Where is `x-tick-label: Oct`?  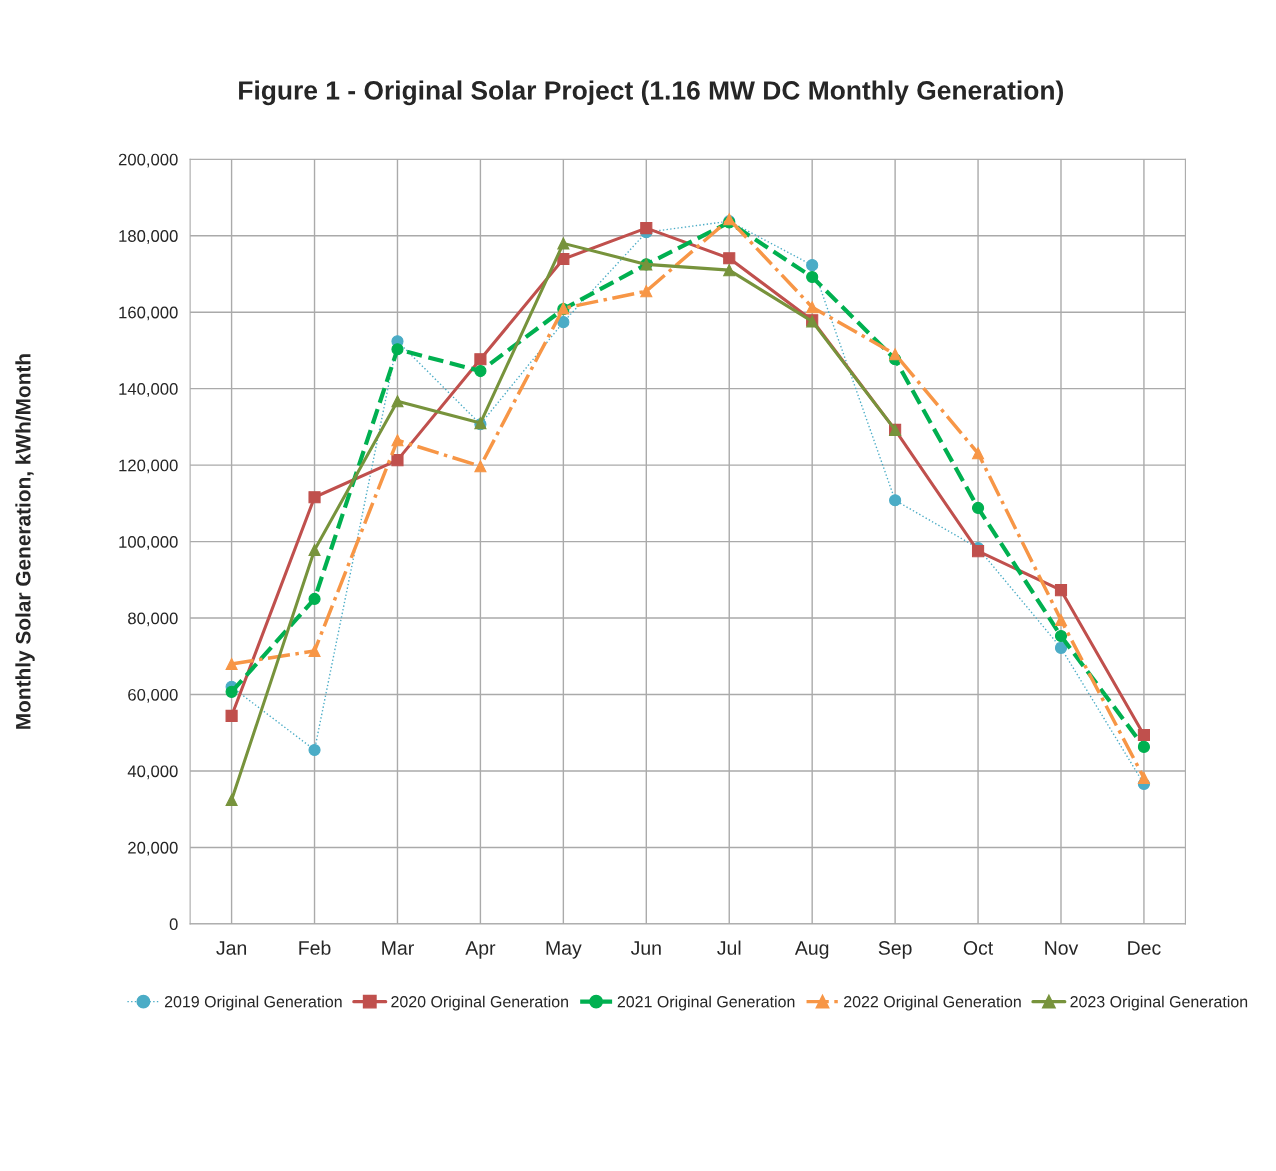
x-tick-label: Oct is located at coordinates (978, 948).